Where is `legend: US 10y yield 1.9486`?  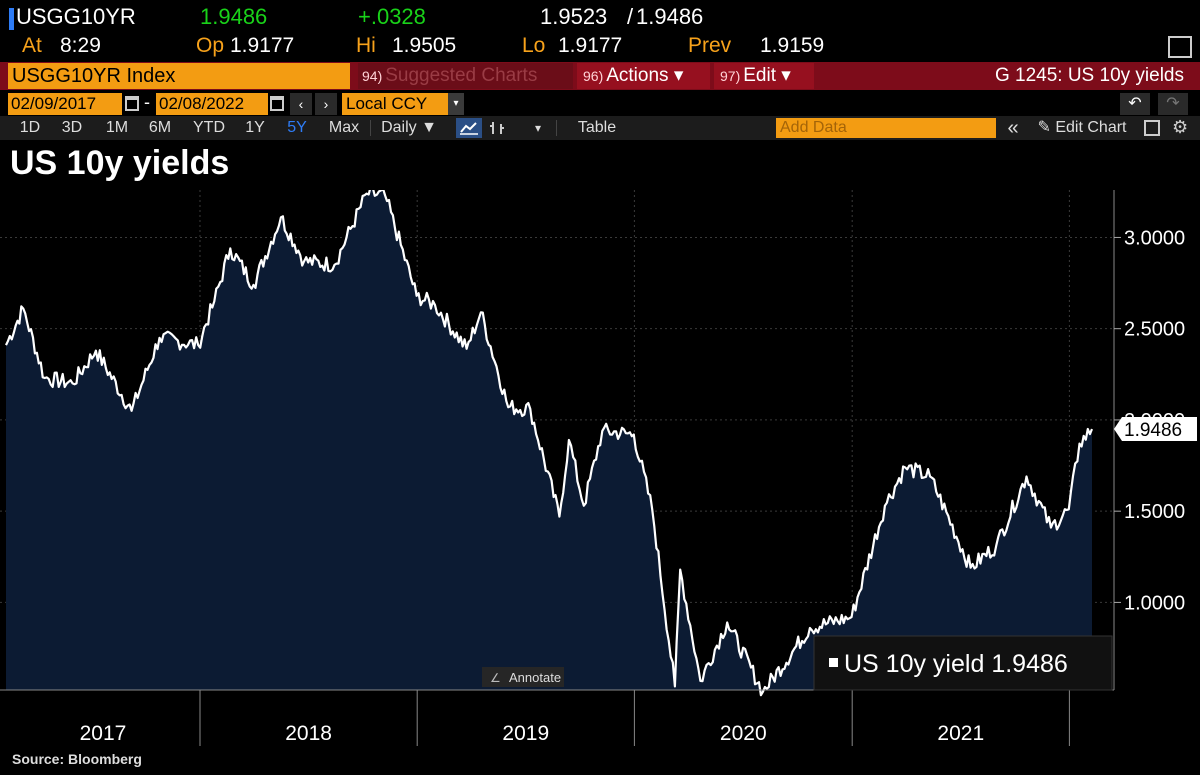
legend: US 10y yield 1.9486 is located at coordinates (963, 663).